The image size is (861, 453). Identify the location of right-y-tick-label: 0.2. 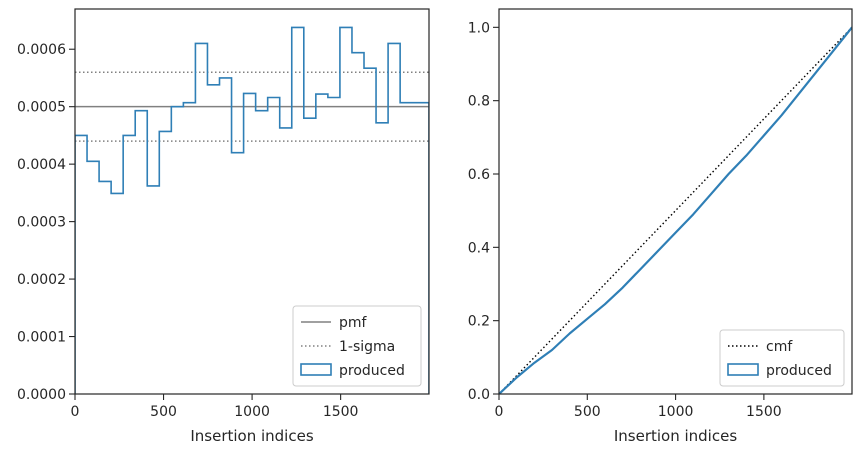
(479, 322).